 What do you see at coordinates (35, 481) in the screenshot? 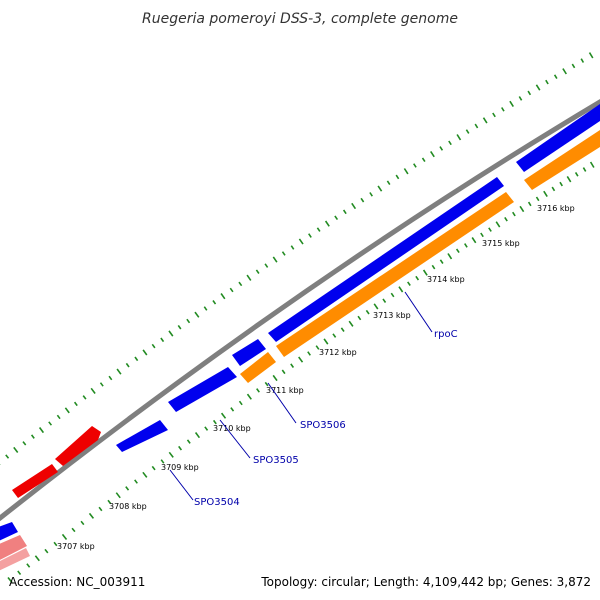
I see `rna-feature` at bounding box center [35, 481].